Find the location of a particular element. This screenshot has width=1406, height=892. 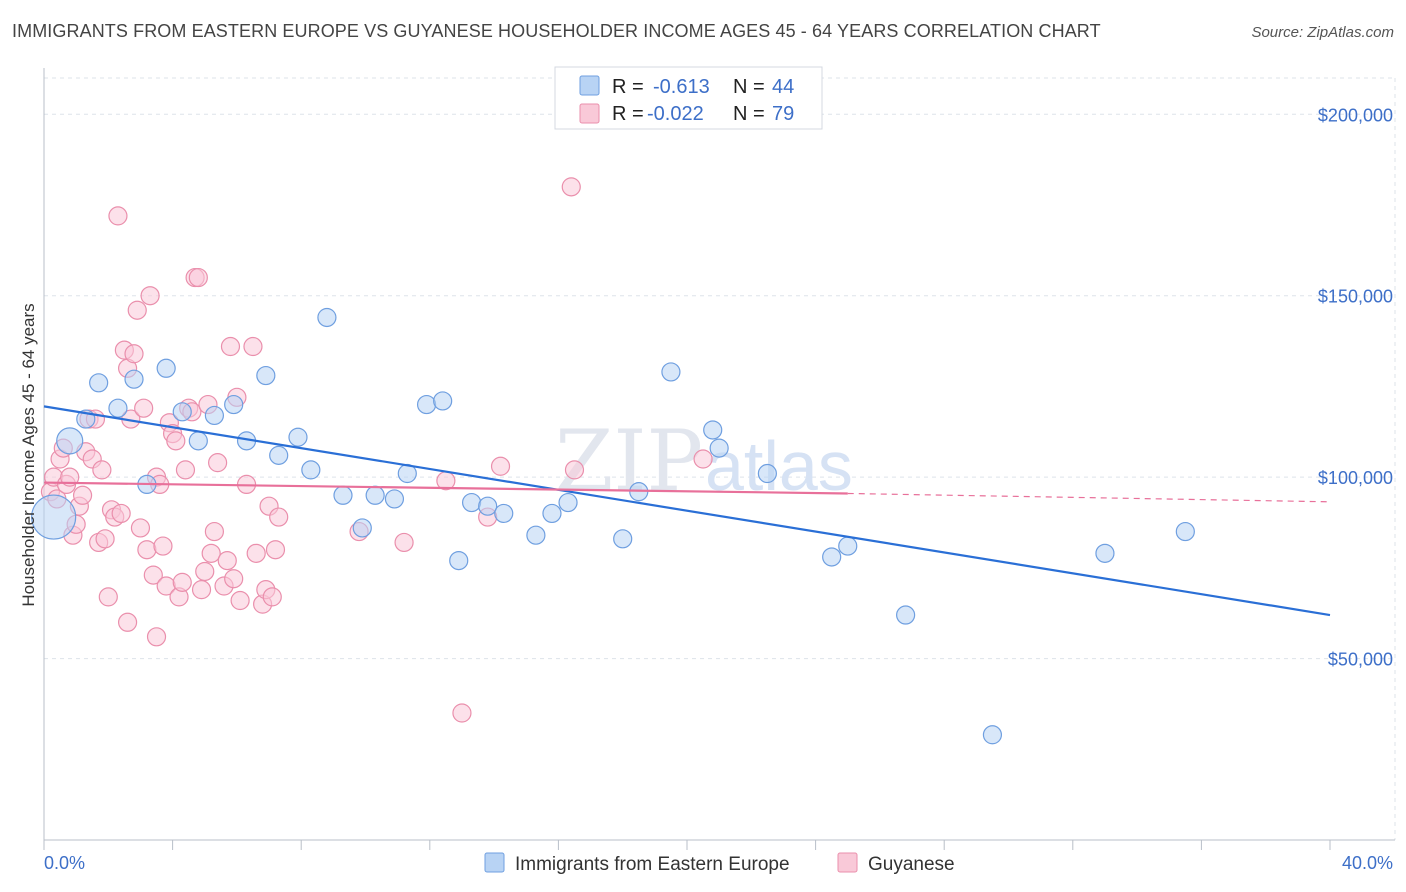

legend-r-value-blue: -0.613 is located at coordinates (681, 87).